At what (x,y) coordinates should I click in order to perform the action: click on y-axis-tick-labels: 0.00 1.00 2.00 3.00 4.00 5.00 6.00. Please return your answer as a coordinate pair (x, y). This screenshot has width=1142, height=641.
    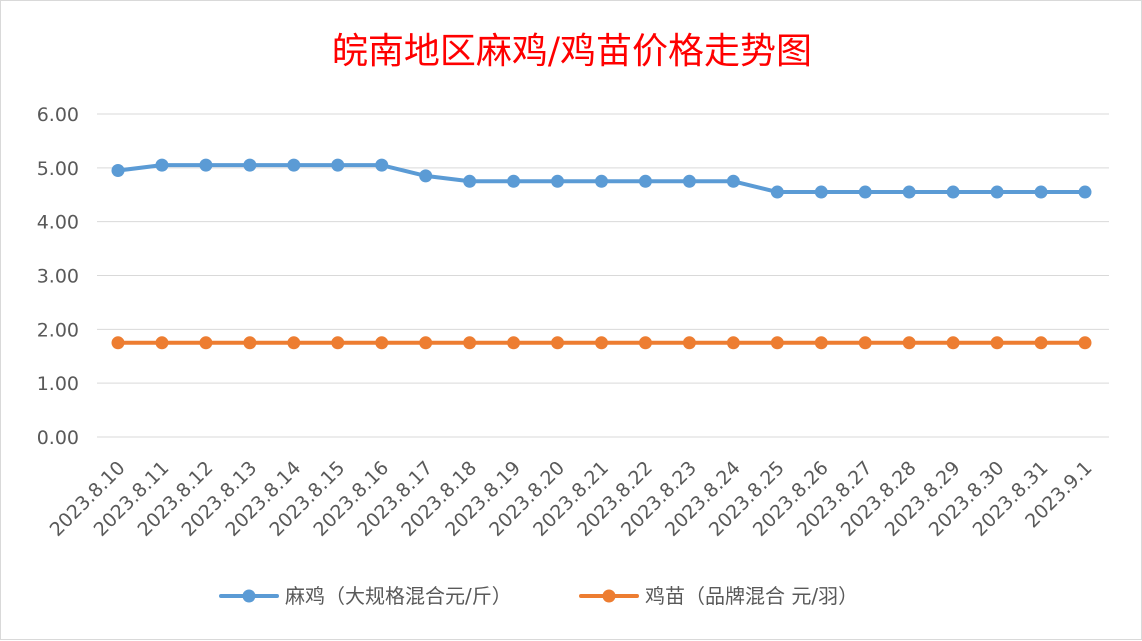
    Looking at the image, I should click on (58, 276).